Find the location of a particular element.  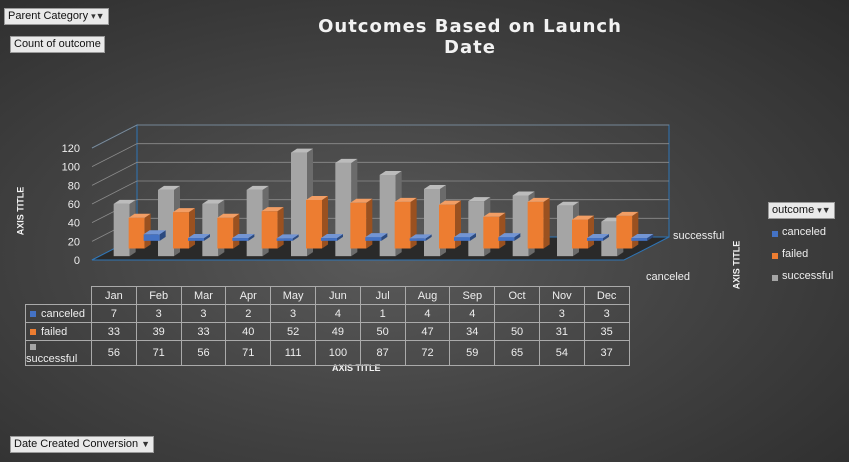

table-header-row: Jan Feb Mar Apr May Jun Jul Aug Sep Oct Nov Dec is located at coordinates (328, 296).